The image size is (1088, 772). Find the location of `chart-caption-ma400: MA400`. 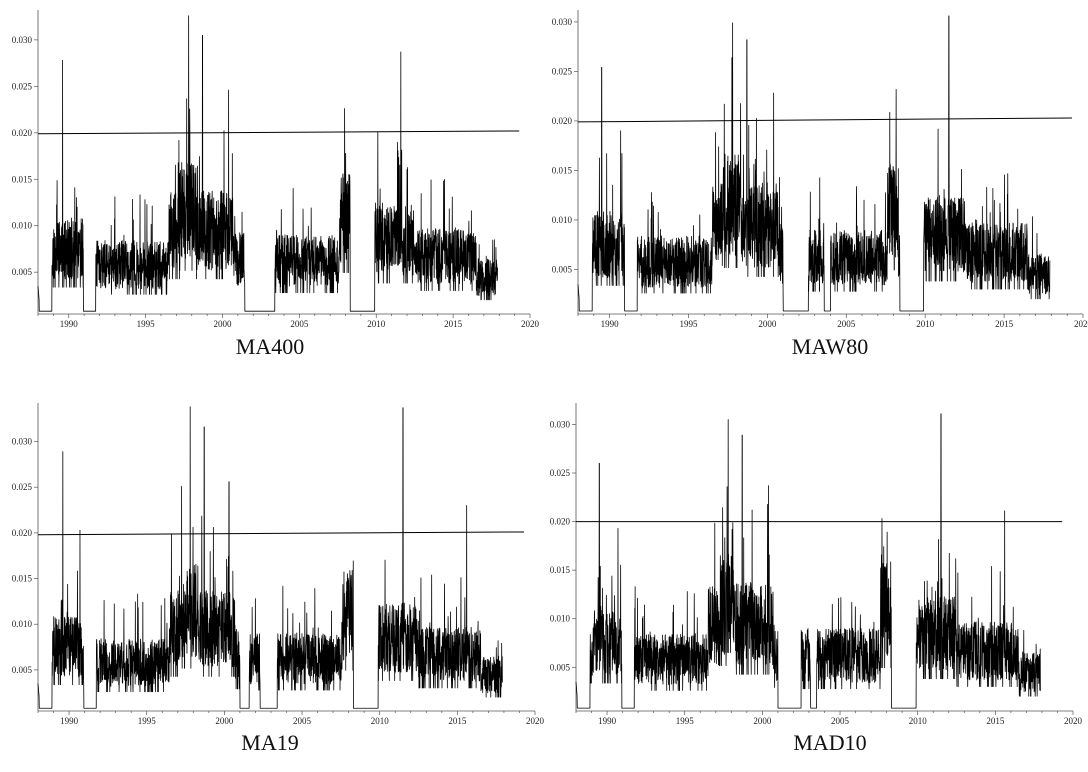

chart-caption-ma400: MA400 is located at coordinates (270, 346).